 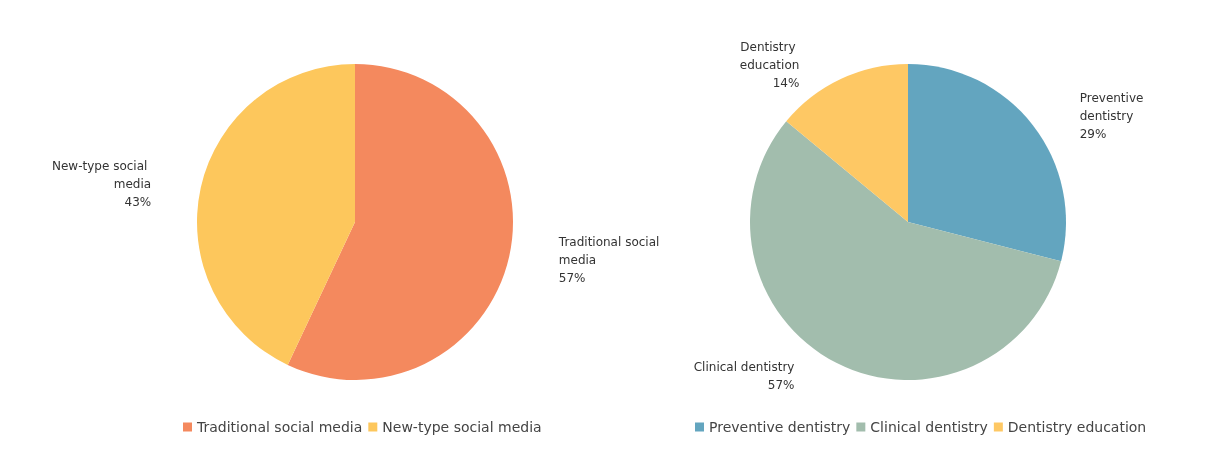 What do you see at coordinates (769, 56) in the screenshot?
I see `slice-label: Dentistry education` at bounding box center [769, 56].